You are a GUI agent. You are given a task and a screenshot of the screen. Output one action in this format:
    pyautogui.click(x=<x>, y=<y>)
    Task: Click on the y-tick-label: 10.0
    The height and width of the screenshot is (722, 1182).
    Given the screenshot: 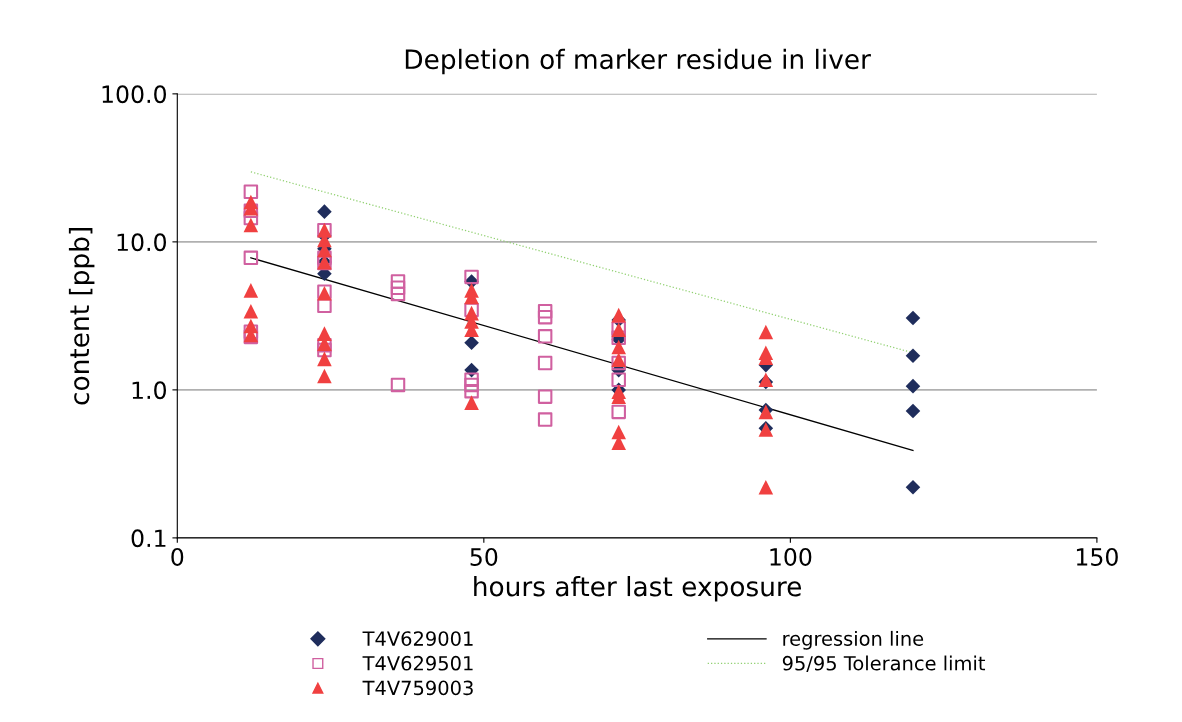 What is the action you would take?
    pyautogui.click(x=142, y=242)
    